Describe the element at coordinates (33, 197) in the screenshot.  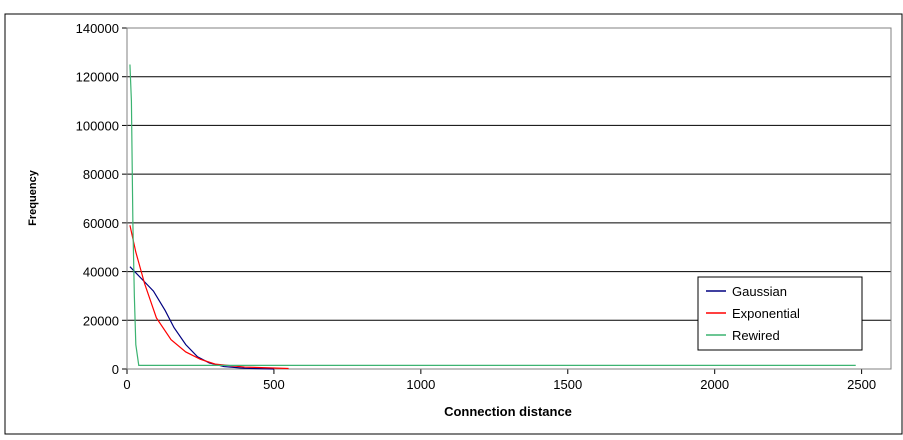
I see `y-axis-title: Frequency` at that location.